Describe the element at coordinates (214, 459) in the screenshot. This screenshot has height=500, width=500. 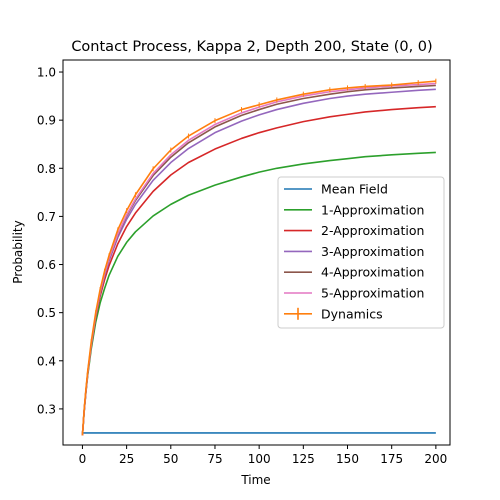
I see `x-tick-label: 75` at that location.